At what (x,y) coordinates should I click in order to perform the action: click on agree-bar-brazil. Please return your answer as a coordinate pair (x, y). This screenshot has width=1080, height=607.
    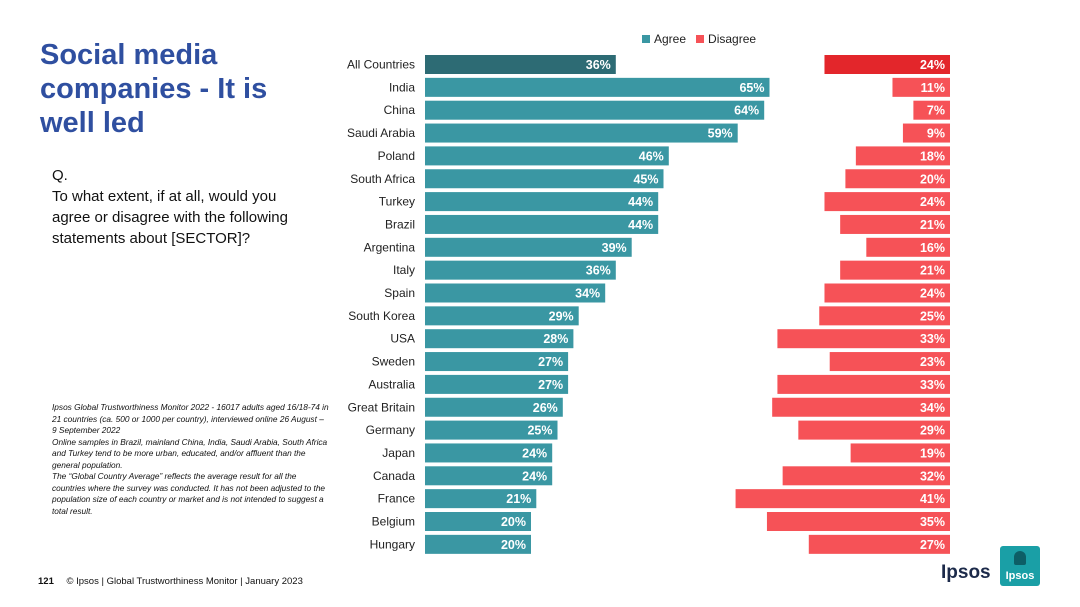
    Looking at the image, I should click on (542, 224).